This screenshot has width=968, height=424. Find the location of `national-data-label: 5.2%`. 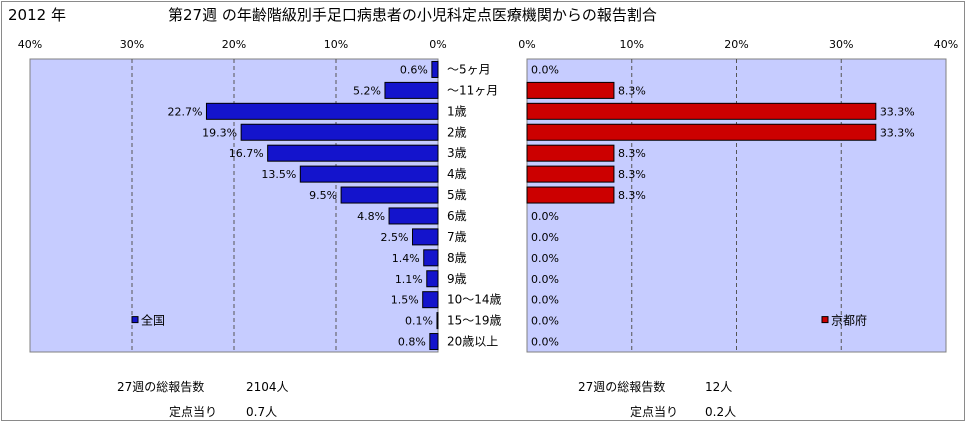

national-data-label: 5.2% is located at coordinates (367, 90).